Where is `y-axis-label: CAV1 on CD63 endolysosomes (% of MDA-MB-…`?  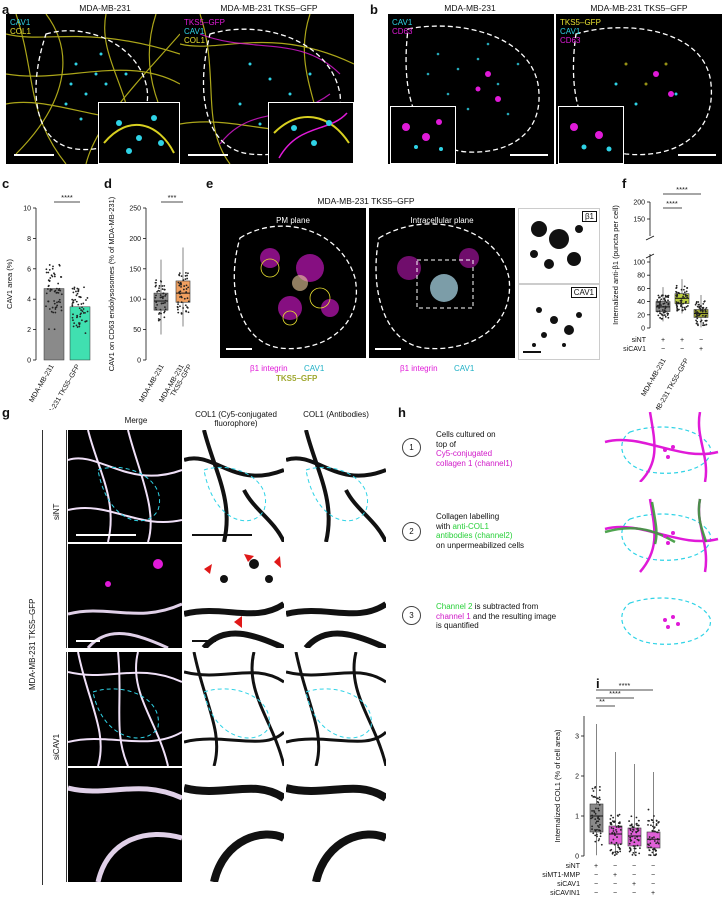 y-axis-label: CAV1 on CD63 endolysosomes (% of MDA-MB-… is located at coordinates (111, 283).